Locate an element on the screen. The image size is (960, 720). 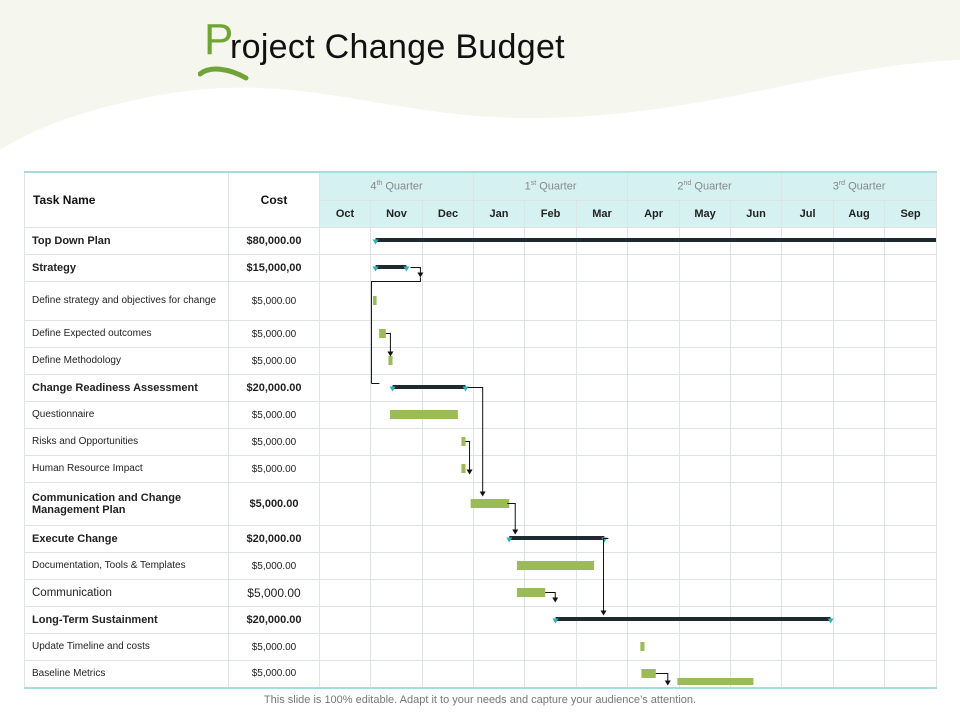
task-name-cell: Strategy is located at coordinates (126, 268).